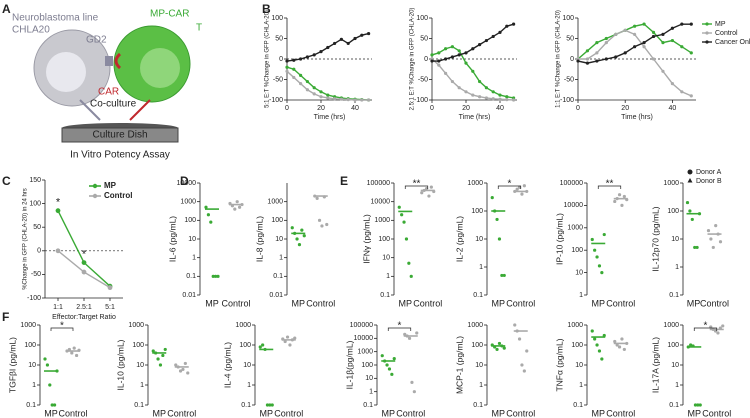  What do you see at coordinates (184, 181) in the screenshot?
I see `panel-label: D` at bounding box center [184, 181].